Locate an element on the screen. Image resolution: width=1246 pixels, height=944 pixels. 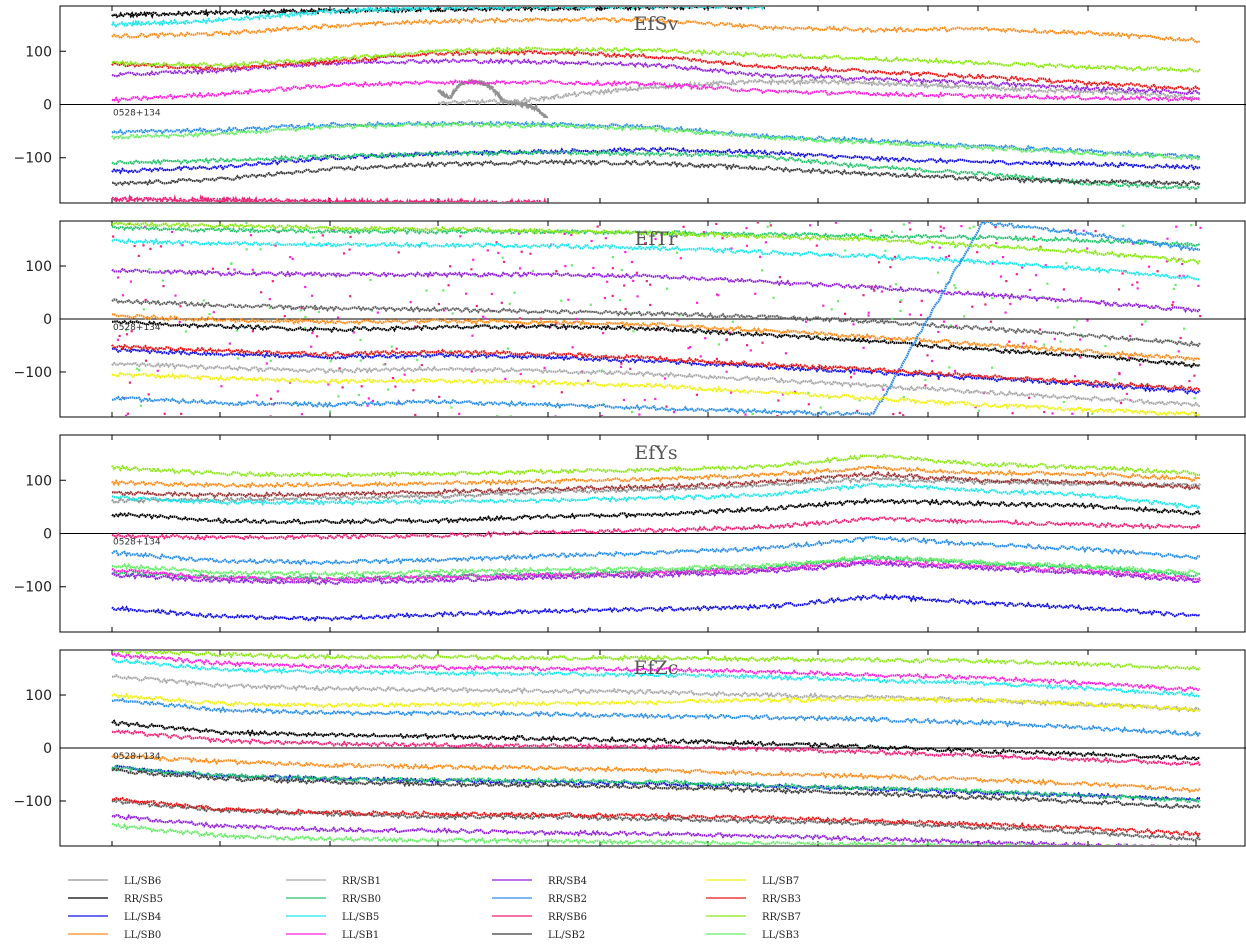
series-rr-sb7 is located at coordinates (656, 661).